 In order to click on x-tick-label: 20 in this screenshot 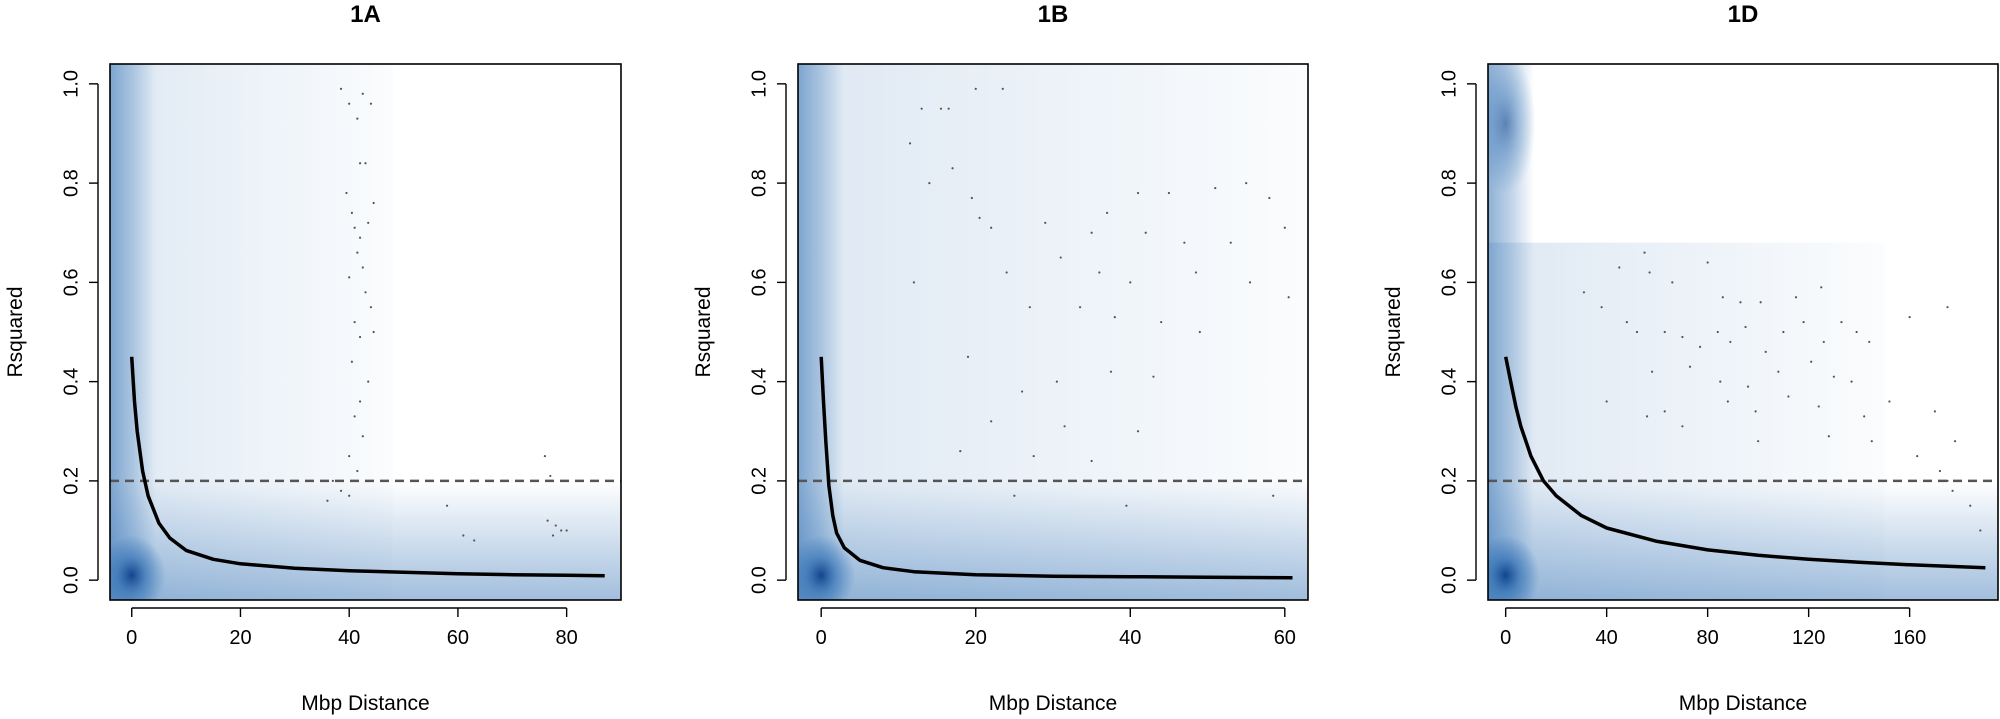, I will do `click(240, 638)`.